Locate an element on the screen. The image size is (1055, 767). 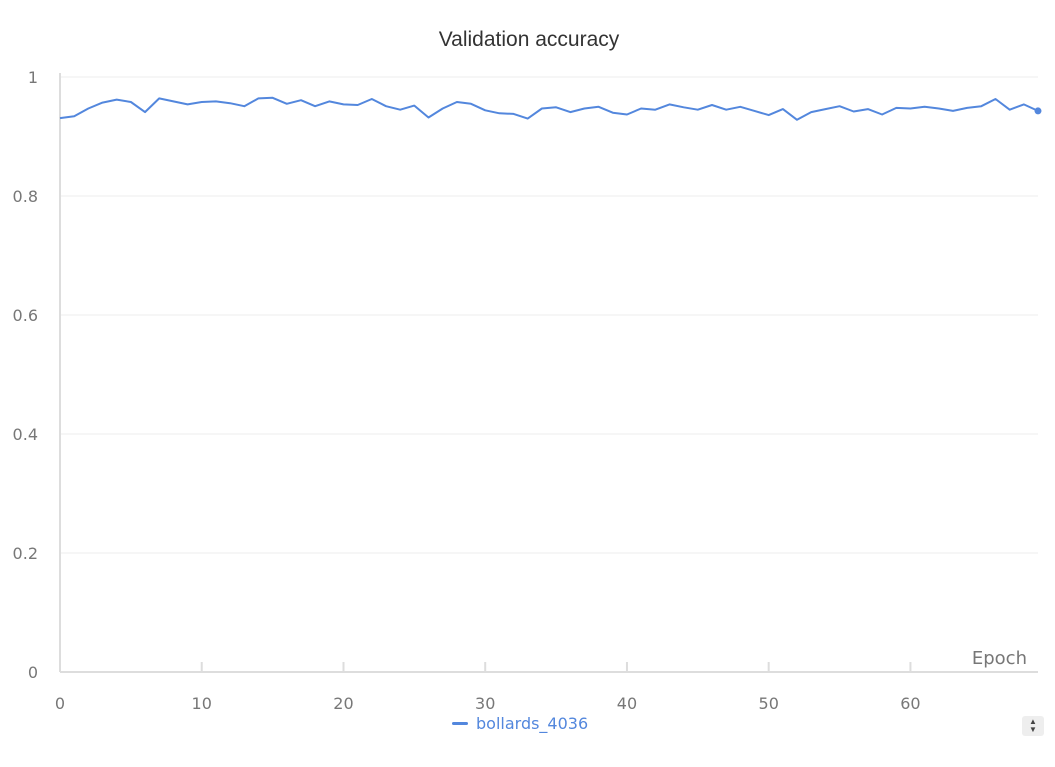
x-tick-label: 40 is located at coordinates (627, 703).